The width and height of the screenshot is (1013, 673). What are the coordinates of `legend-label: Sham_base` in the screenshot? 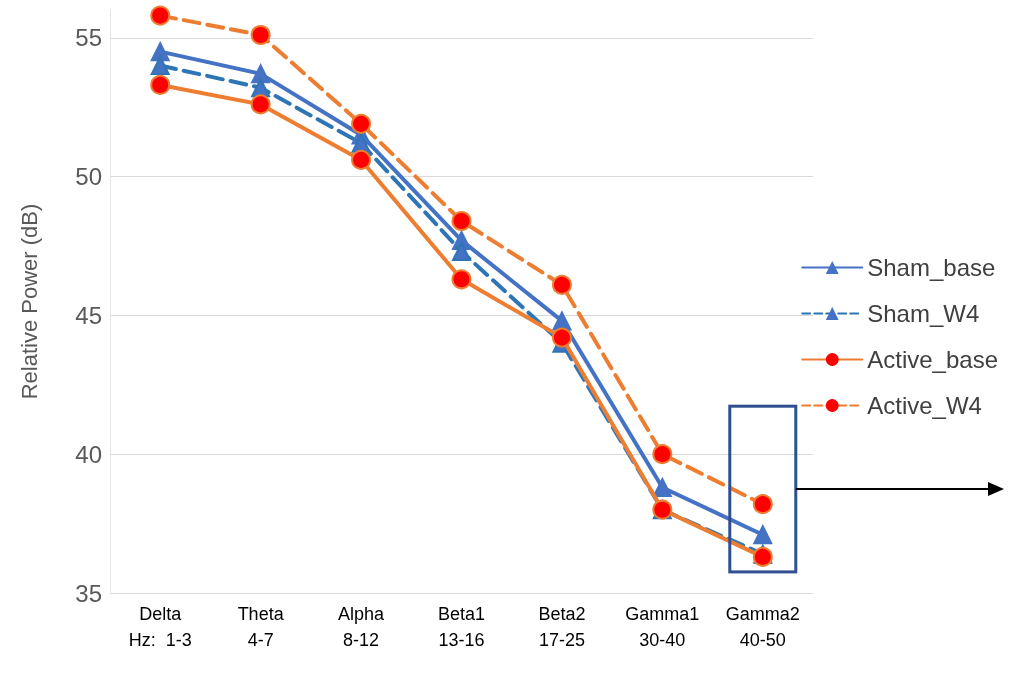 It's located at (931, 267).